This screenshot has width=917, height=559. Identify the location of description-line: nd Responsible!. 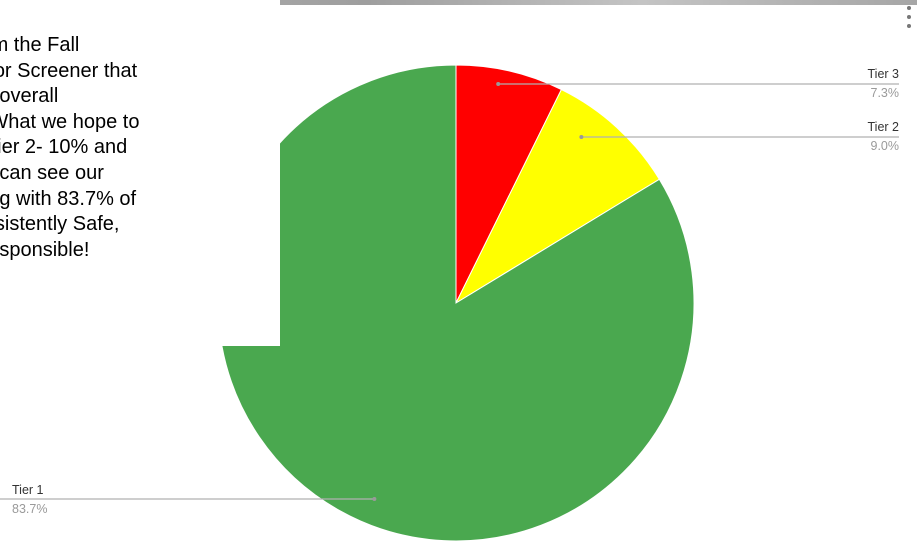
(45, 249).